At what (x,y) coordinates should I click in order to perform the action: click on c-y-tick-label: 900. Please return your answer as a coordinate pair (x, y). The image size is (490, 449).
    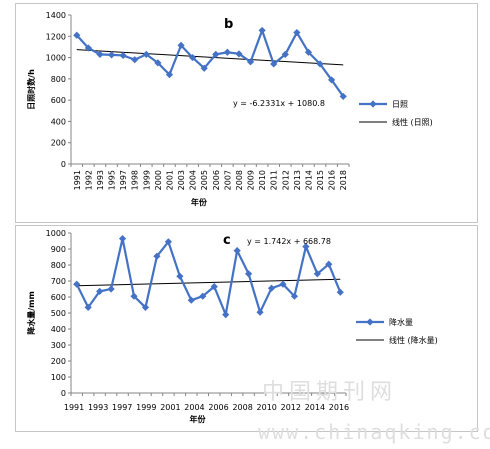
    Looking at the image, I should click on (58, 249).